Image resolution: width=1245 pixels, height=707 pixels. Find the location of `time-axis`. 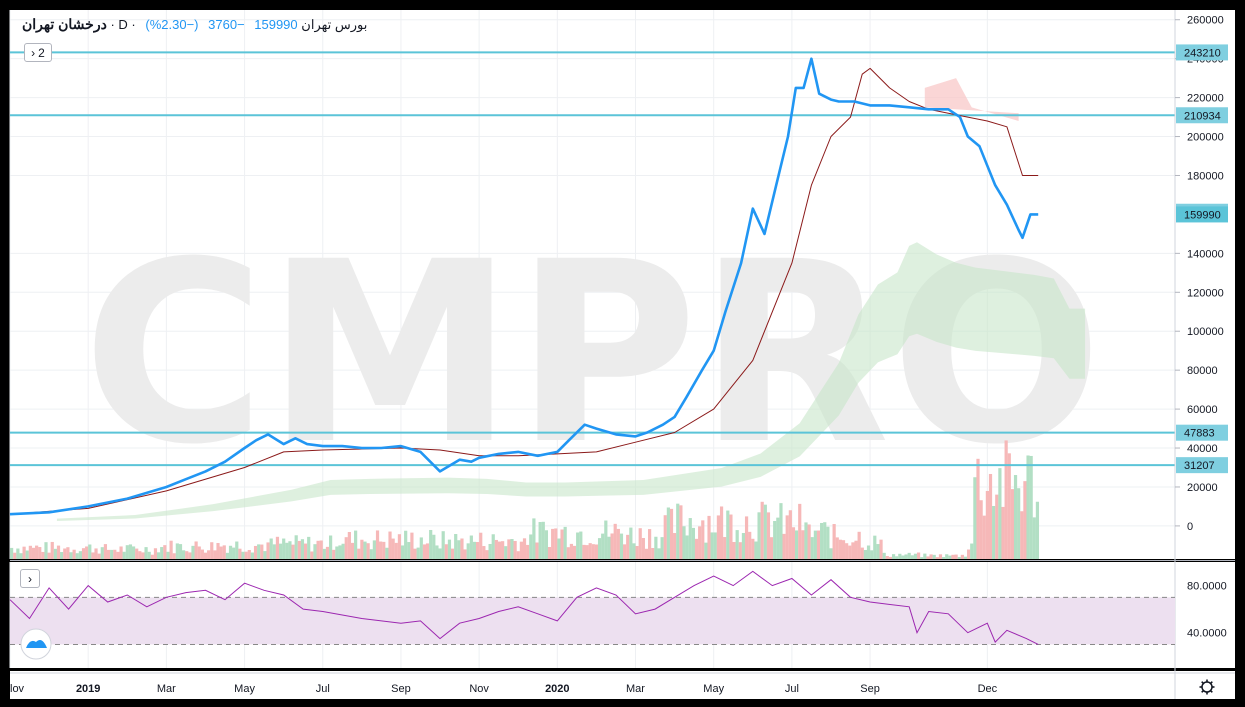

time-axis is located at coordinates (622, 685).